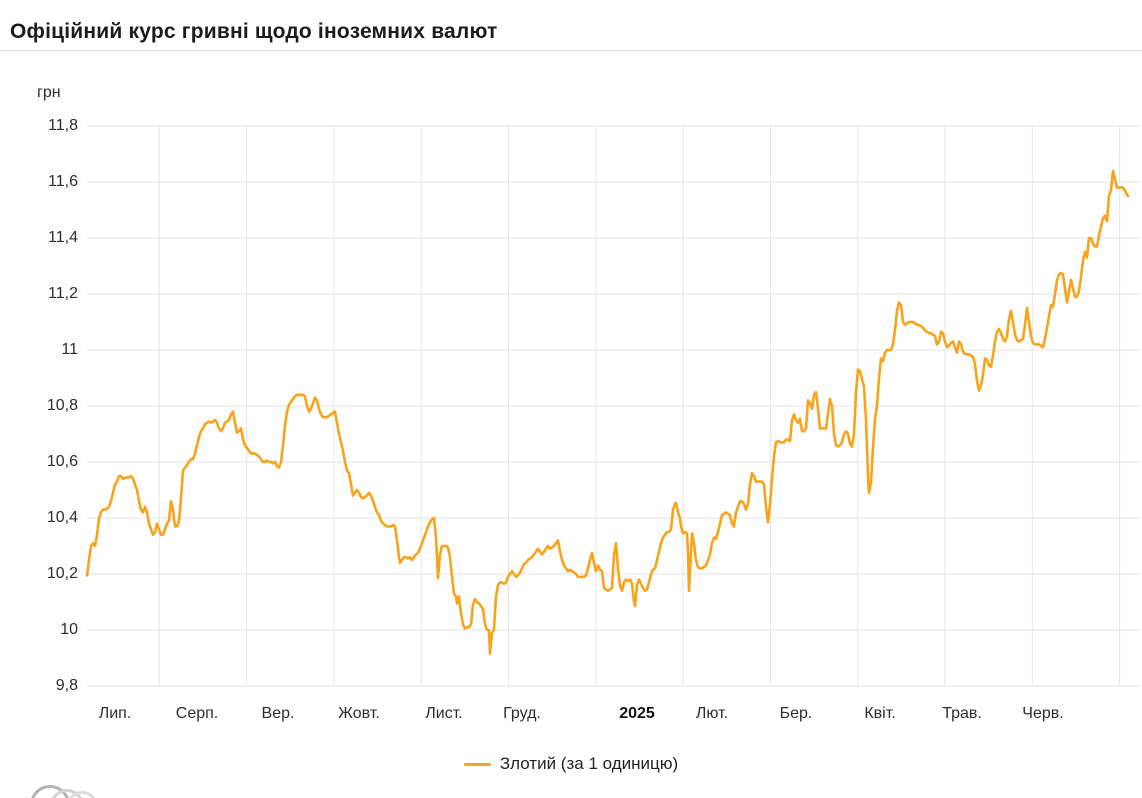 The image size is (1142, 798). I want to click on x-axis-month-label: Квіт., so click(880, 713).